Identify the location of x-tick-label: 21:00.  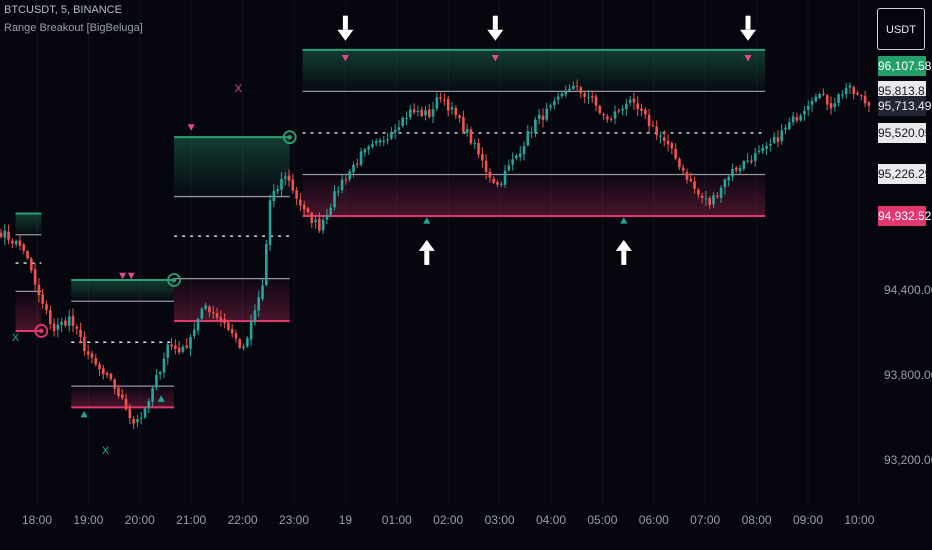
(191, 520).